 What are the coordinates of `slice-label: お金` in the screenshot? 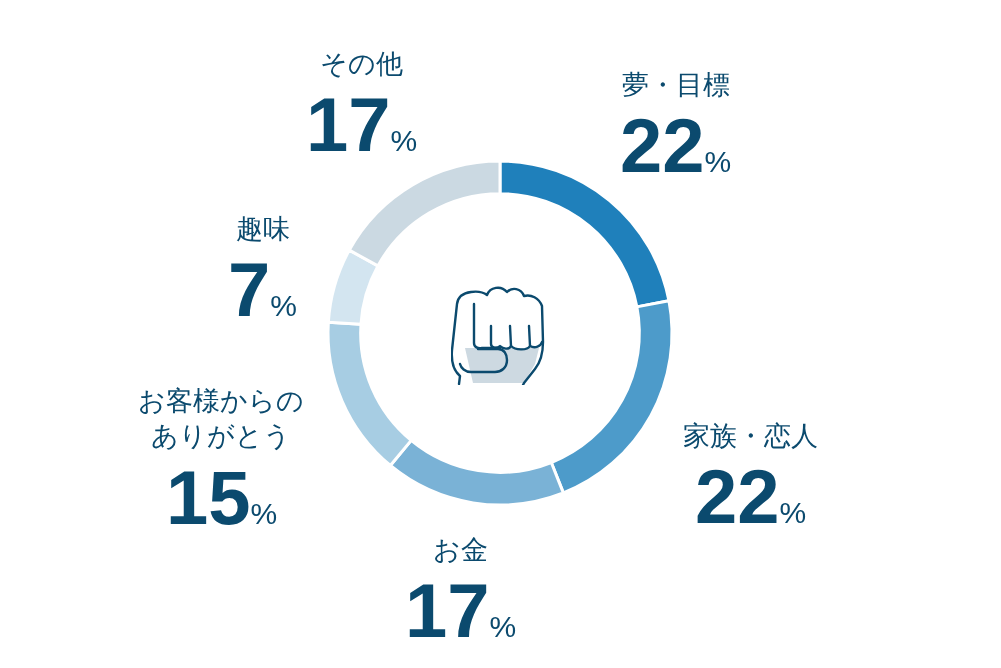 It's located at (460, 550).